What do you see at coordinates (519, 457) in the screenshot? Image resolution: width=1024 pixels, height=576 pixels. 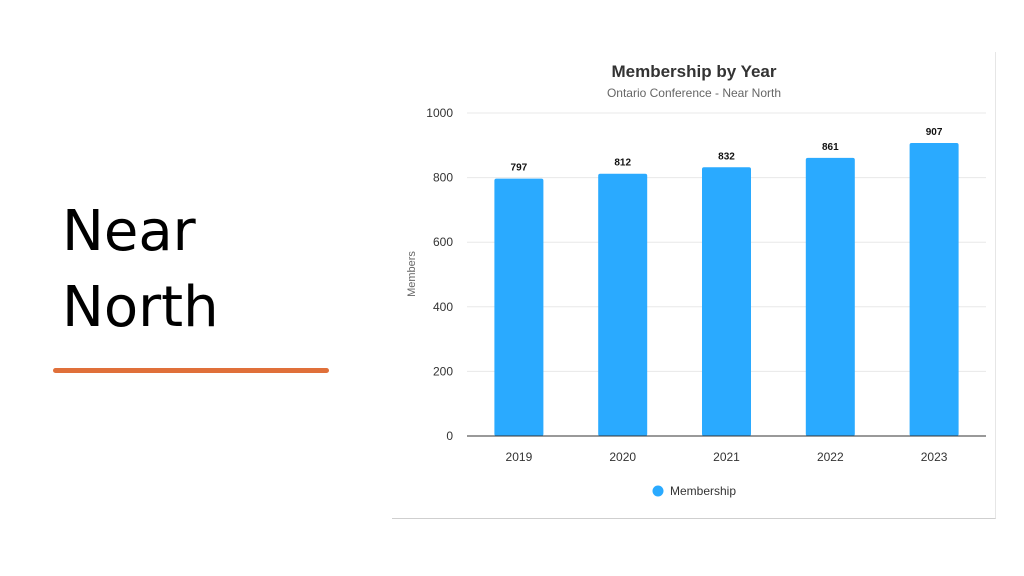 I see `x-tick-label-2019: 2019` at bounding box center [519, 457].